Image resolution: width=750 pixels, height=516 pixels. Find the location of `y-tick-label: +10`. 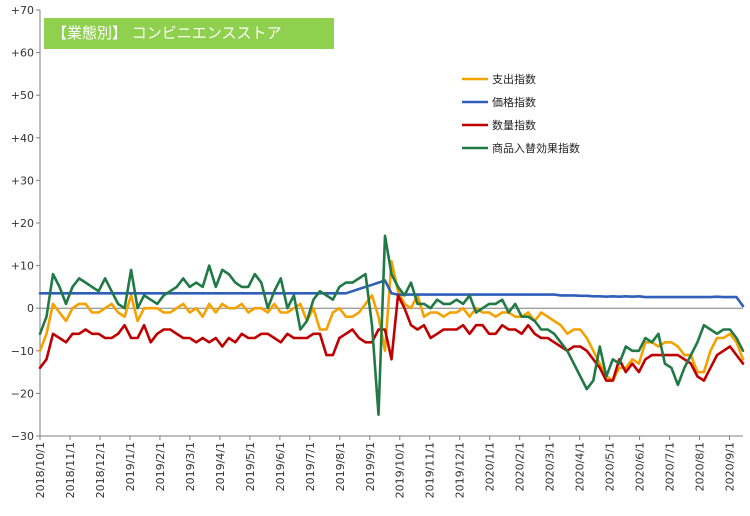

y-tick-label: +10 is located at coordinates (22, 266).